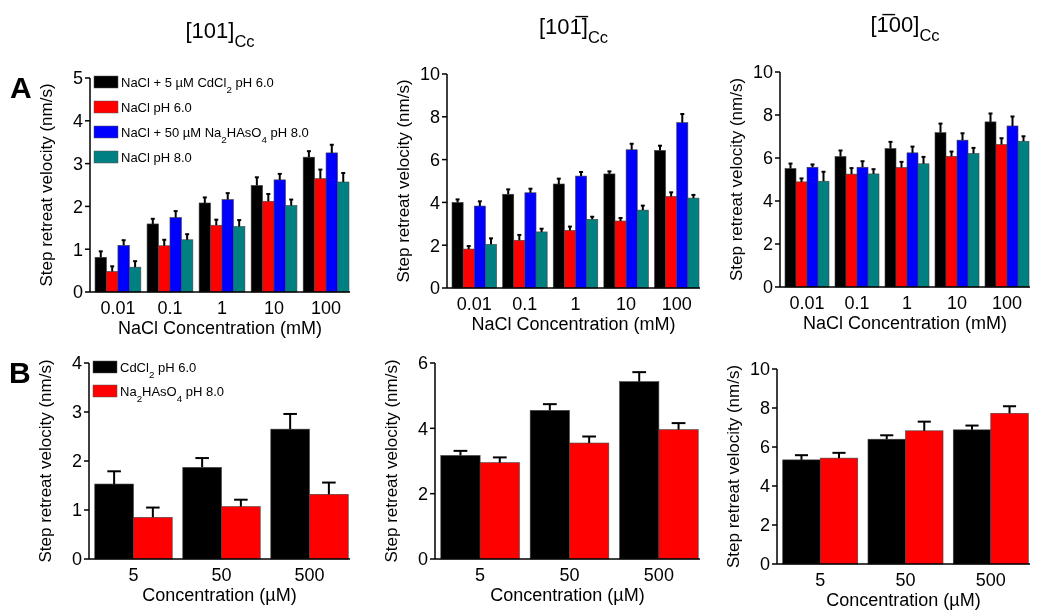 The image size is (1041, 615). What do you see at coordinates (220, 34) in the screenshot?
I see `chart-title: [101]$_{Cc}$` at bounding box center [220, 34].